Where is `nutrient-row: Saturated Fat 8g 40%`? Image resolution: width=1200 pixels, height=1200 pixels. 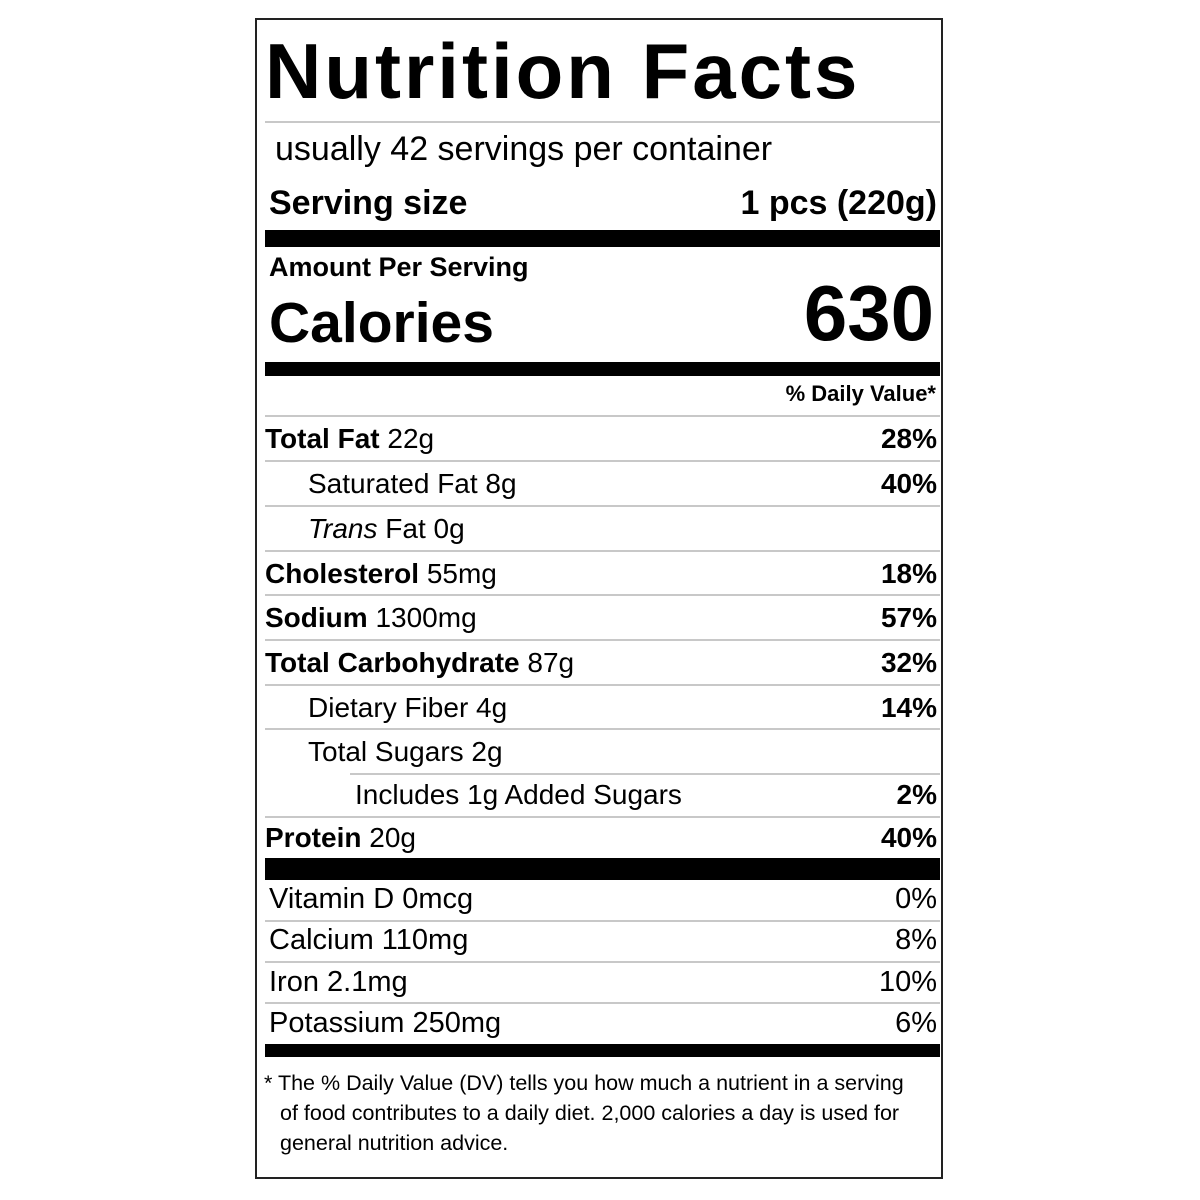 nutrient-row: Saturated Fat 8g 40% is located at coordinates (601, 484).